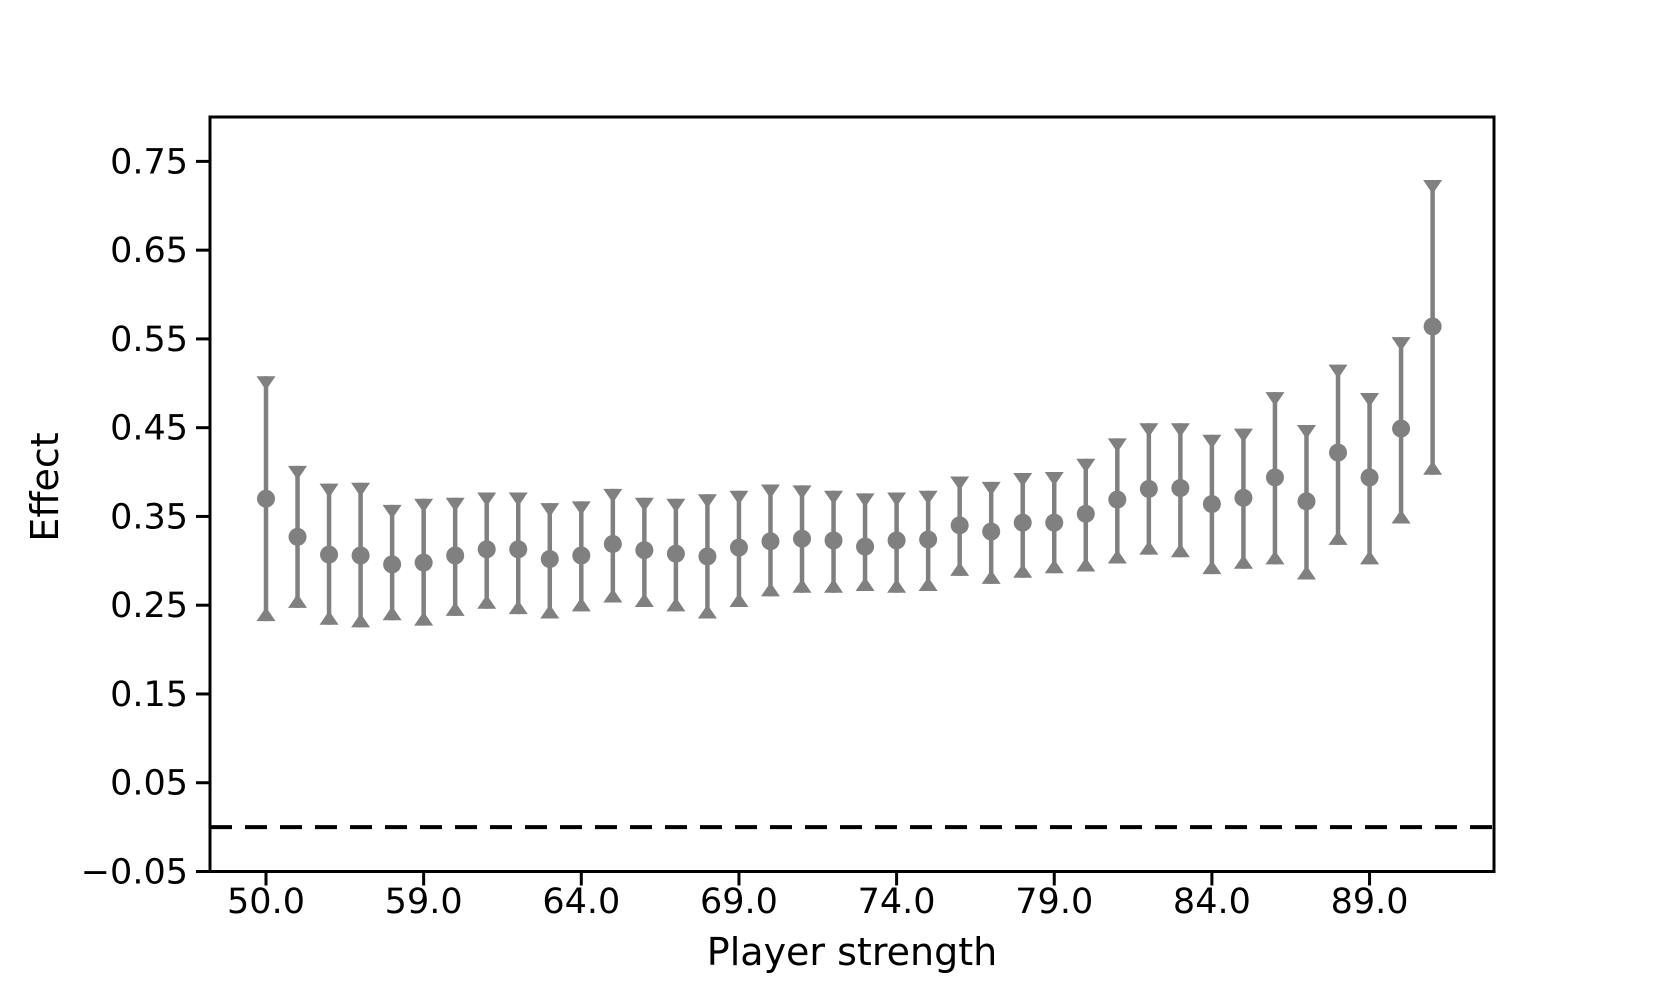 This screenshot has height=997, width=1661. I want to click on y-tick-label: 0.45, so click(149, 429).